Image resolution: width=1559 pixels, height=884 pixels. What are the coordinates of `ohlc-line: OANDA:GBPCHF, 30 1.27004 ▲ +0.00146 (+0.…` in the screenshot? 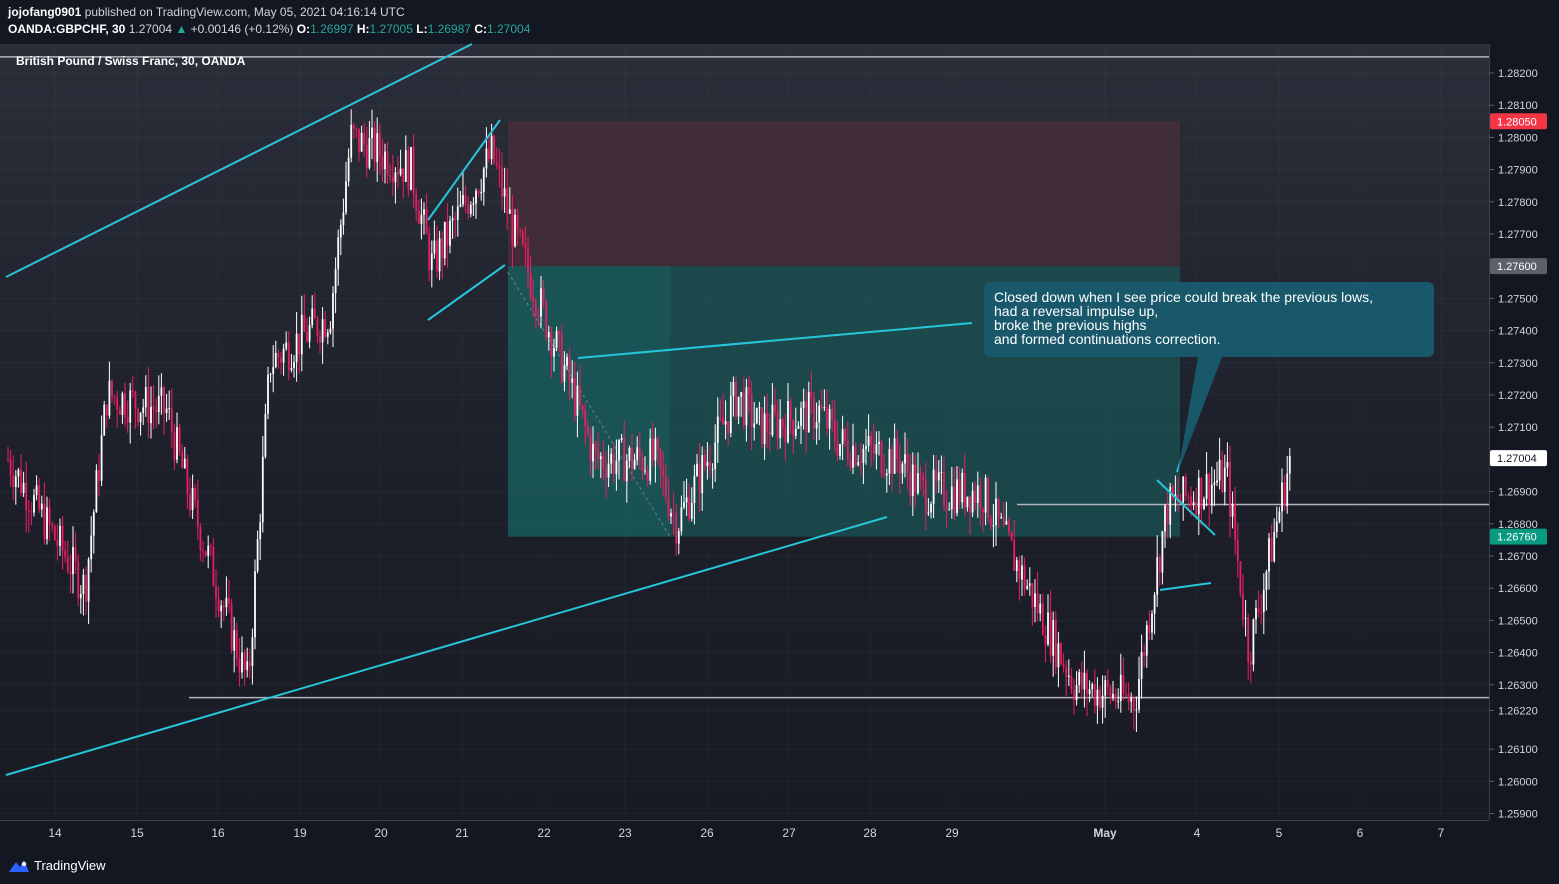 It's located at (269, 29).